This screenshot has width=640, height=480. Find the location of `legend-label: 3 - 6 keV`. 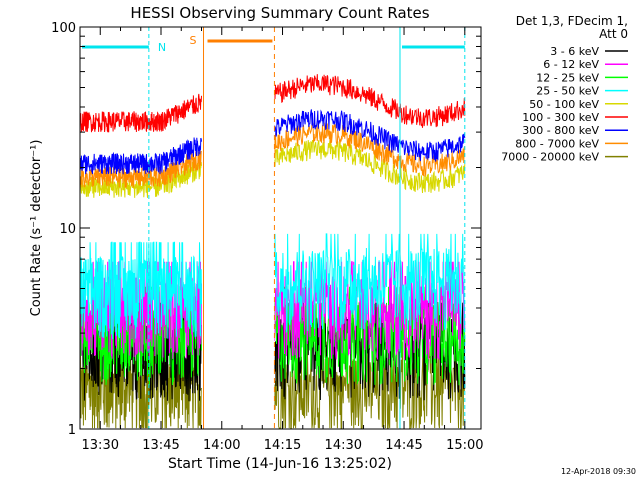

legend-label: 3 - 6 keV is located at coordinates (574, 51).